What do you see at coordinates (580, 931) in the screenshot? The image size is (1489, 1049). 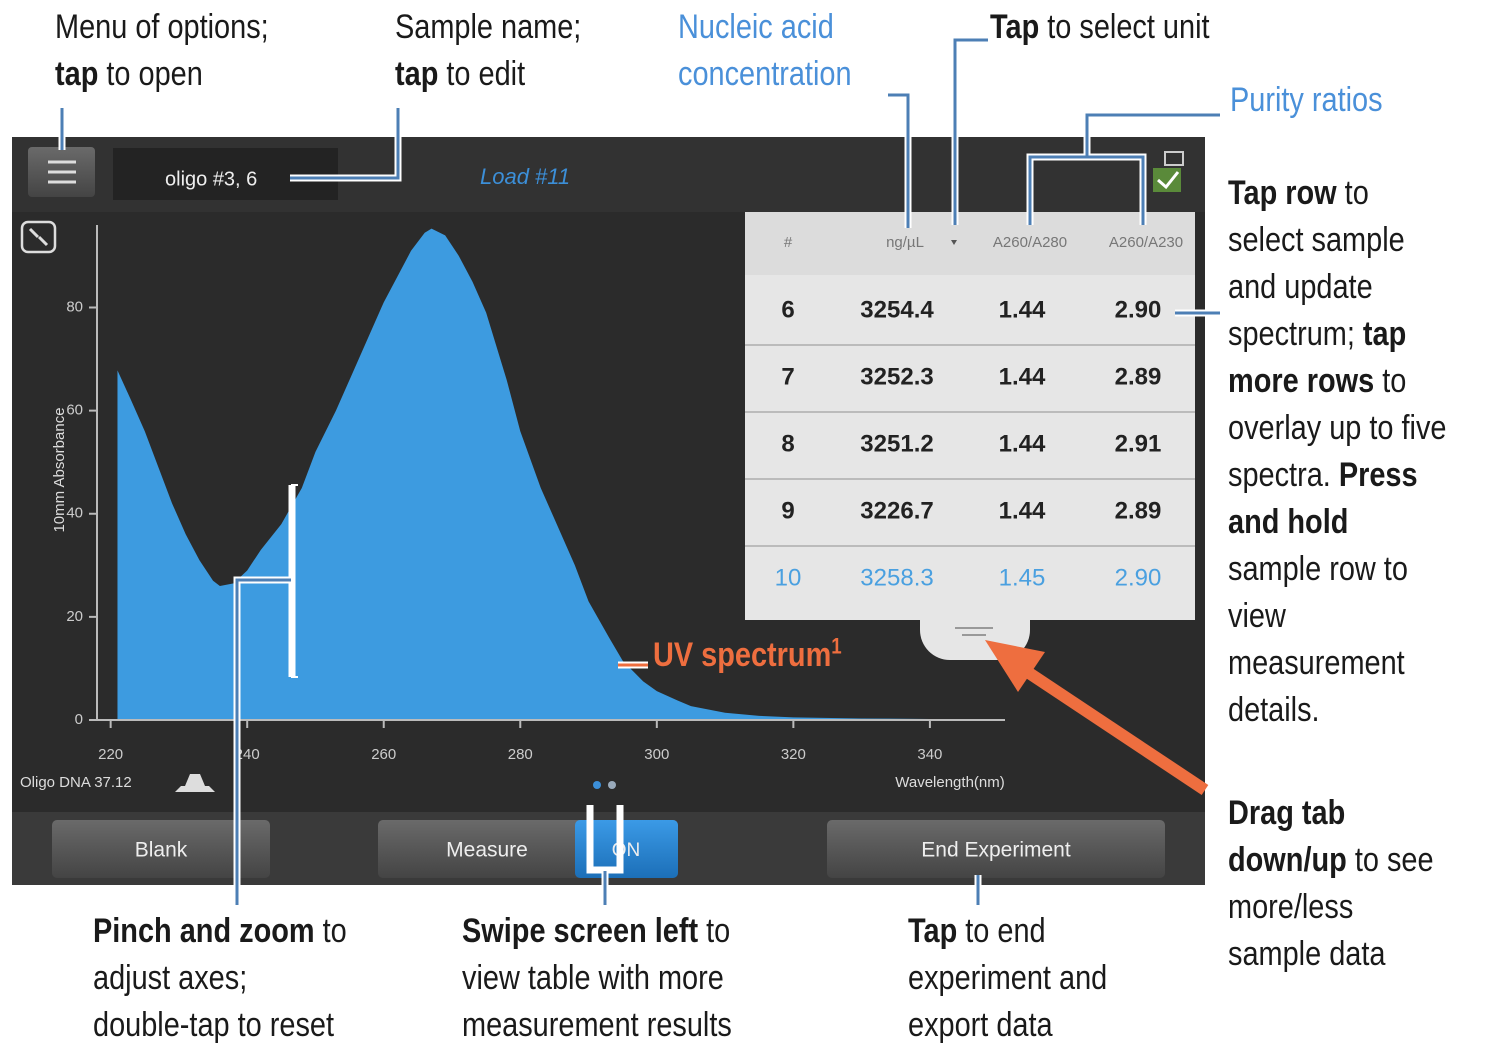 I see `annotation-text: Swipe screen left` at bounding box center [580, 931].